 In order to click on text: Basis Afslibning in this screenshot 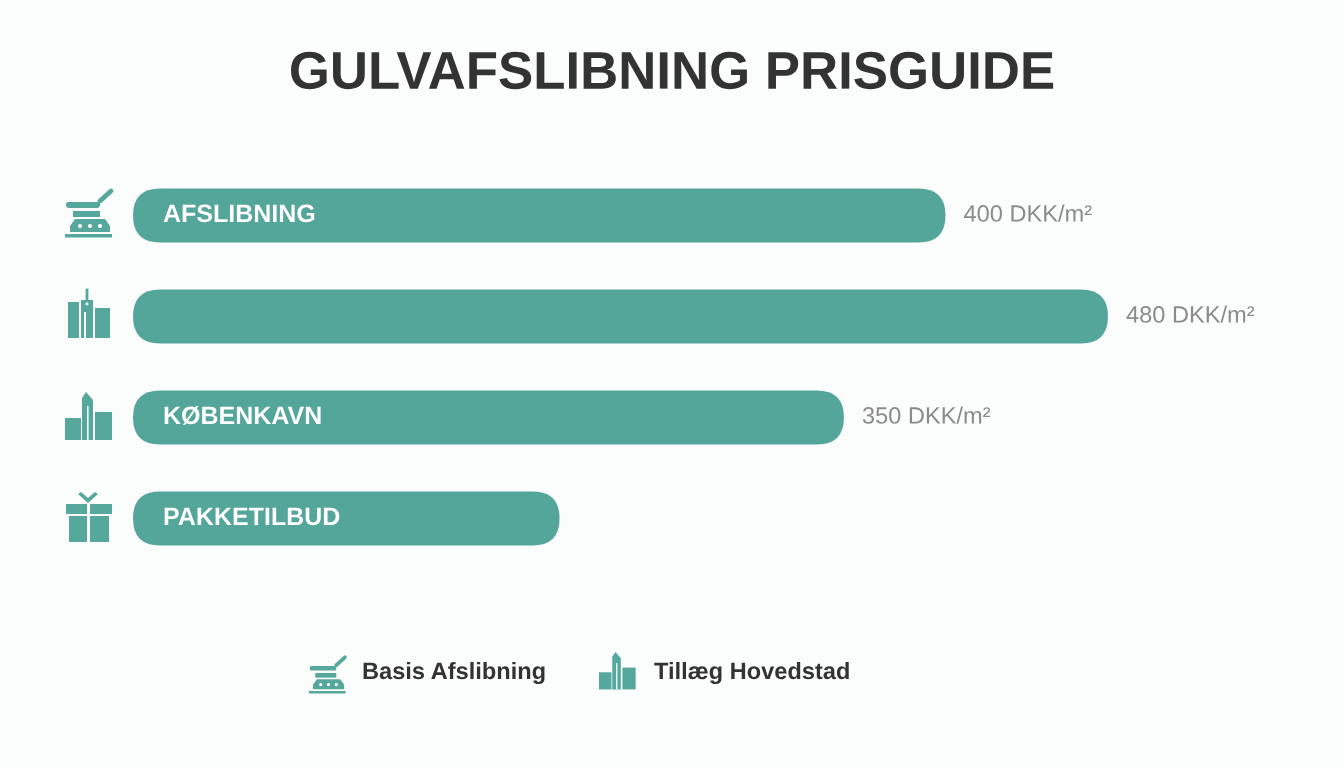, I will do `click(454, 673)`.